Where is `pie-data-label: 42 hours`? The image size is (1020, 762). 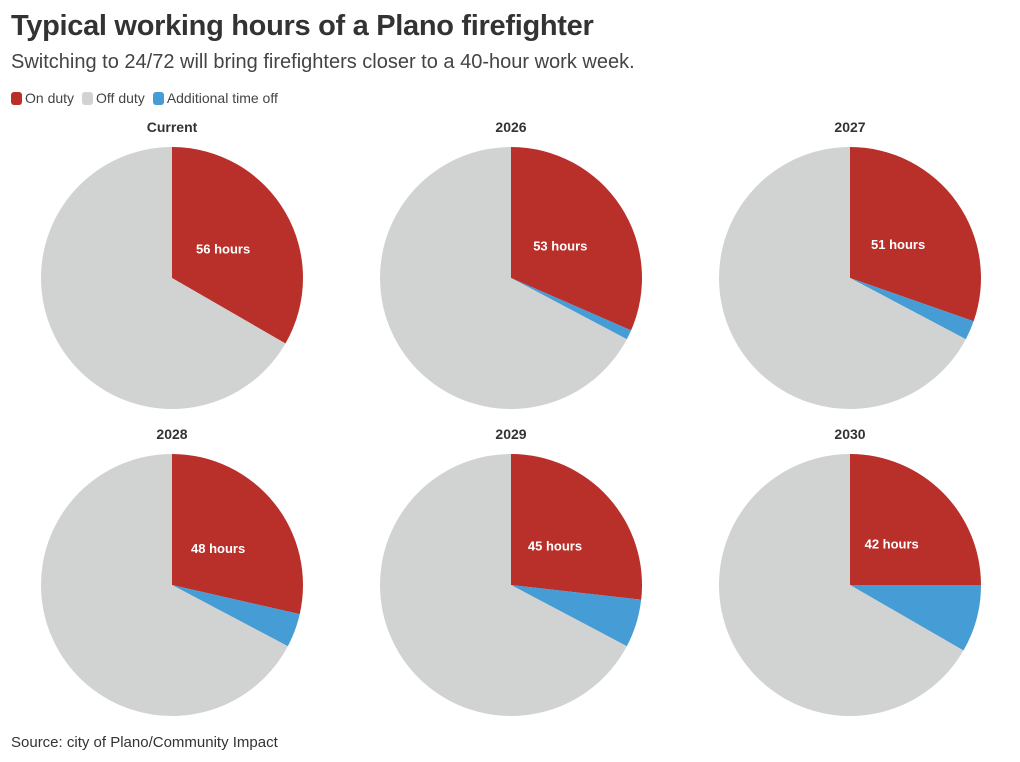 pie-data-label: 42 hours is located at coordinates (892, 543).